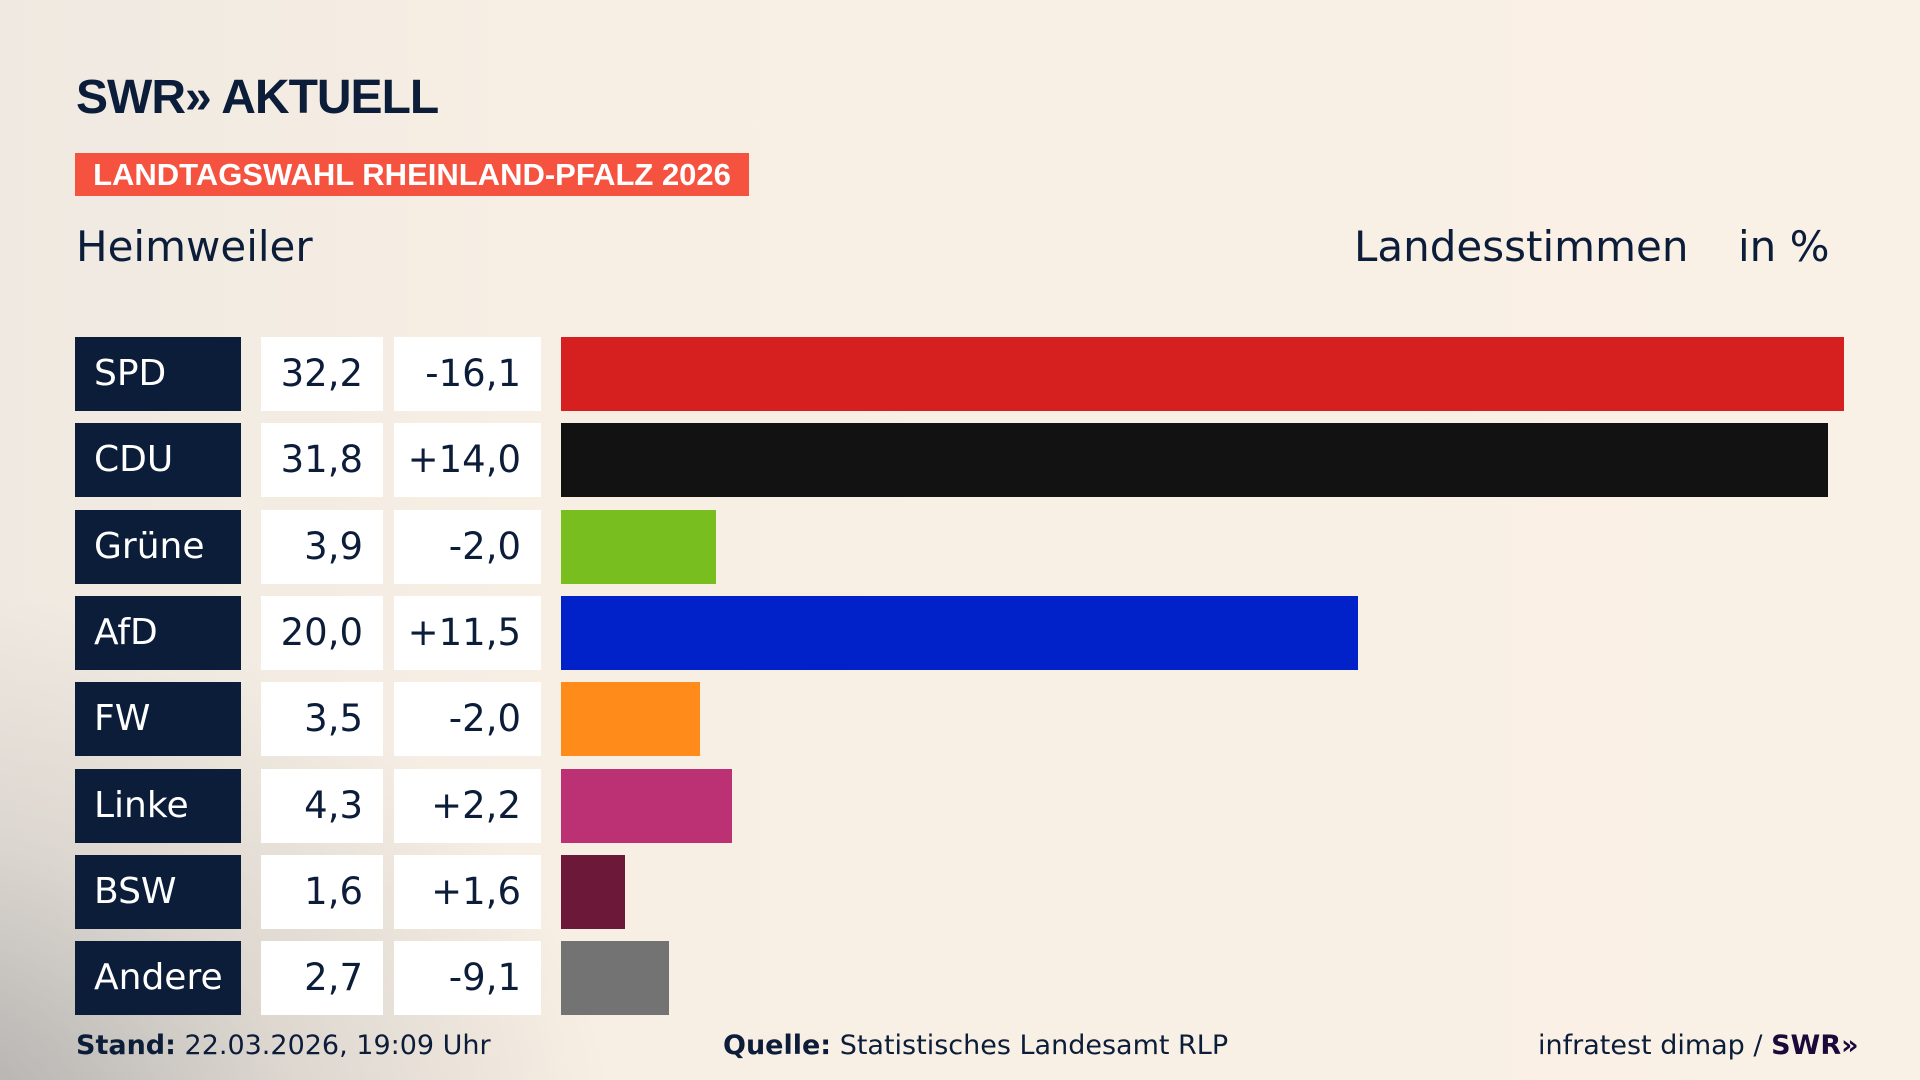 The image size is (1920, 1080). Describe the element at coordinates (126, 1045) in the screenshot. I see `stand-label: Stand:` at that location.